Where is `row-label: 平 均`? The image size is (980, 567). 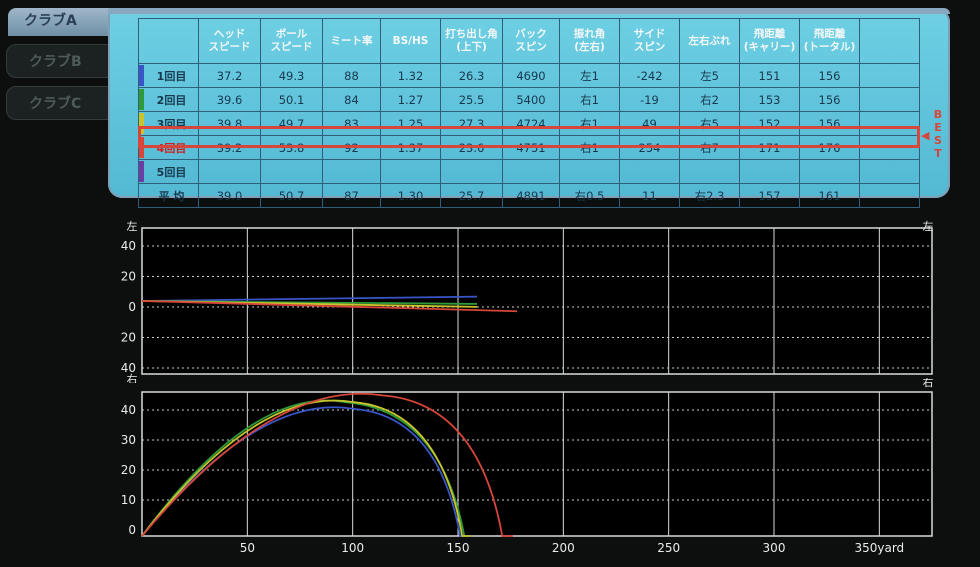 row-label: 平 均 is located at coordinates (168, 195).